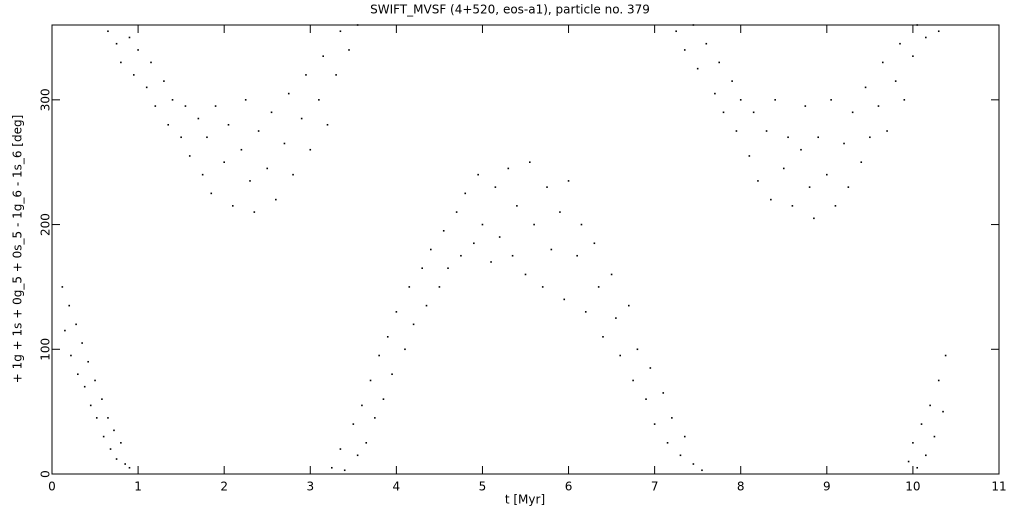 Image resolution: width=1021 pixels, height=511 pixels. What do you see at coordinates (310, 487) in the screenshot?
I see `x-tick-label: 3` at bounding box center [310, 487].